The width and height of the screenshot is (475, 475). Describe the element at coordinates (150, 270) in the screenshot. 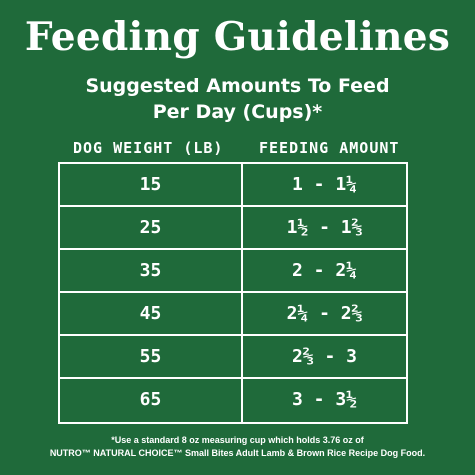

I see `weight-cell: 35` at that location.